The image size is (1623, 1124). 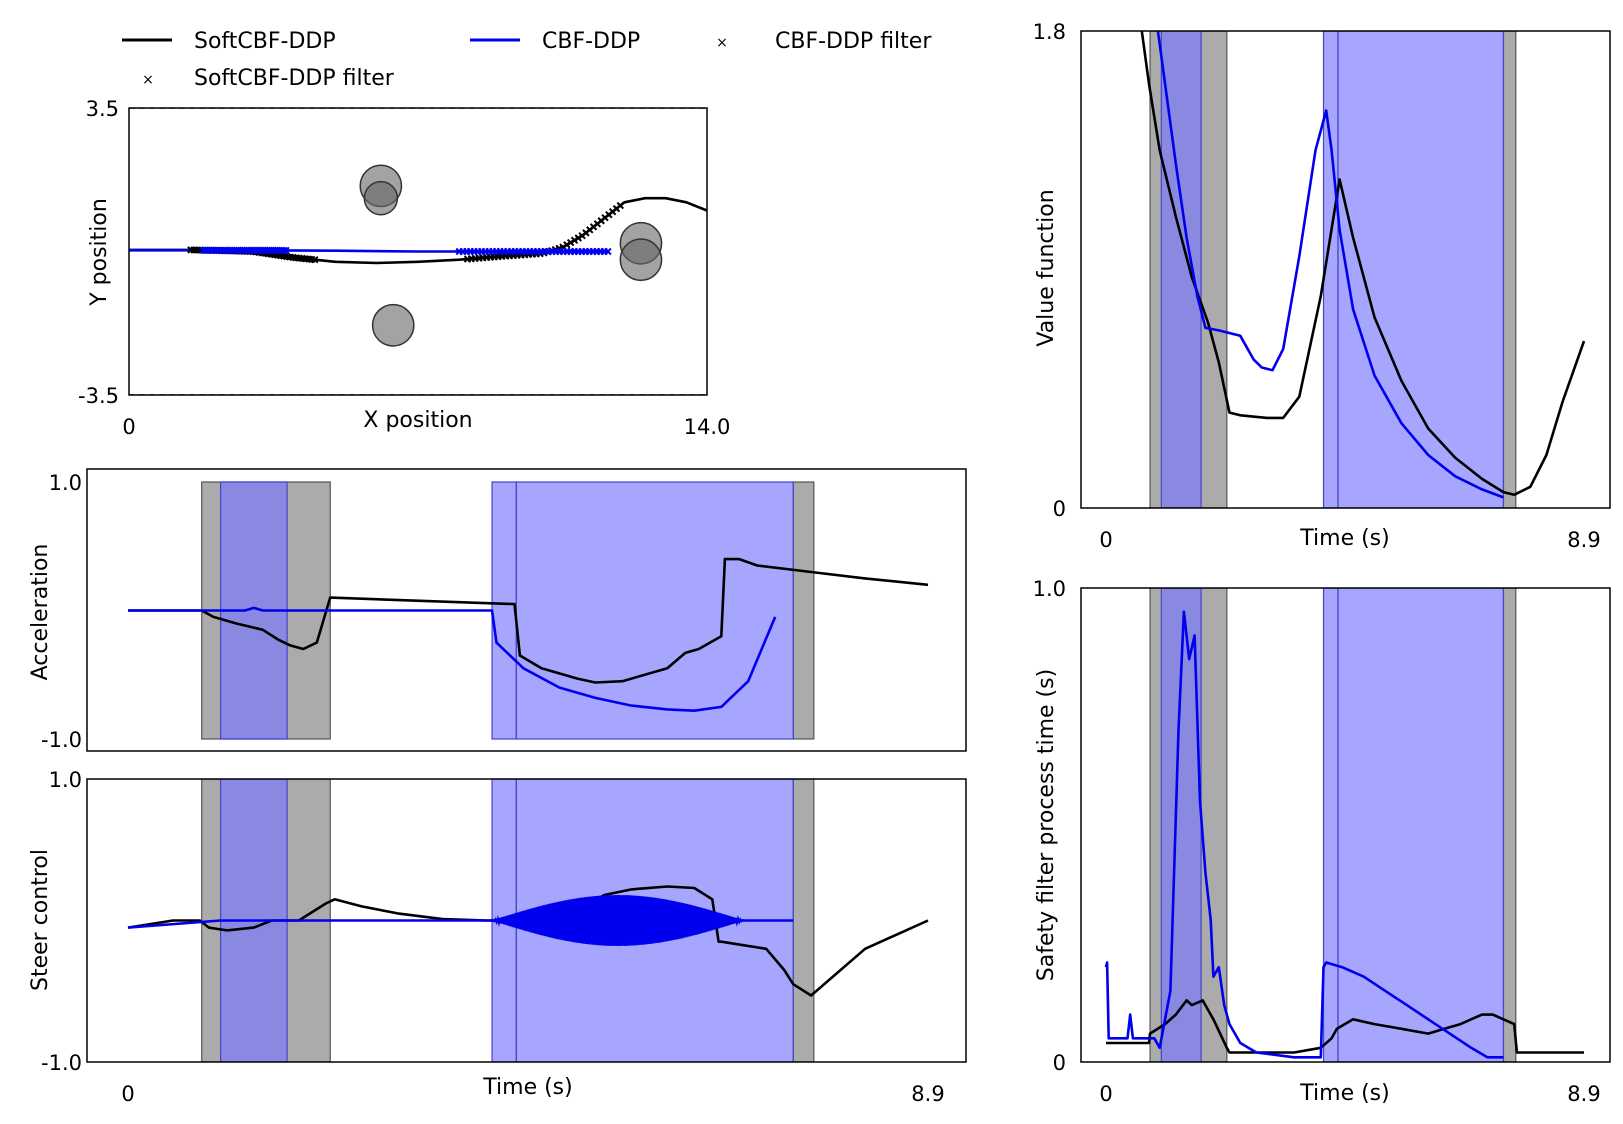 I want to click on legend-cbf-filter-label: CBF-DDP filter, so click(x=853, y=41).